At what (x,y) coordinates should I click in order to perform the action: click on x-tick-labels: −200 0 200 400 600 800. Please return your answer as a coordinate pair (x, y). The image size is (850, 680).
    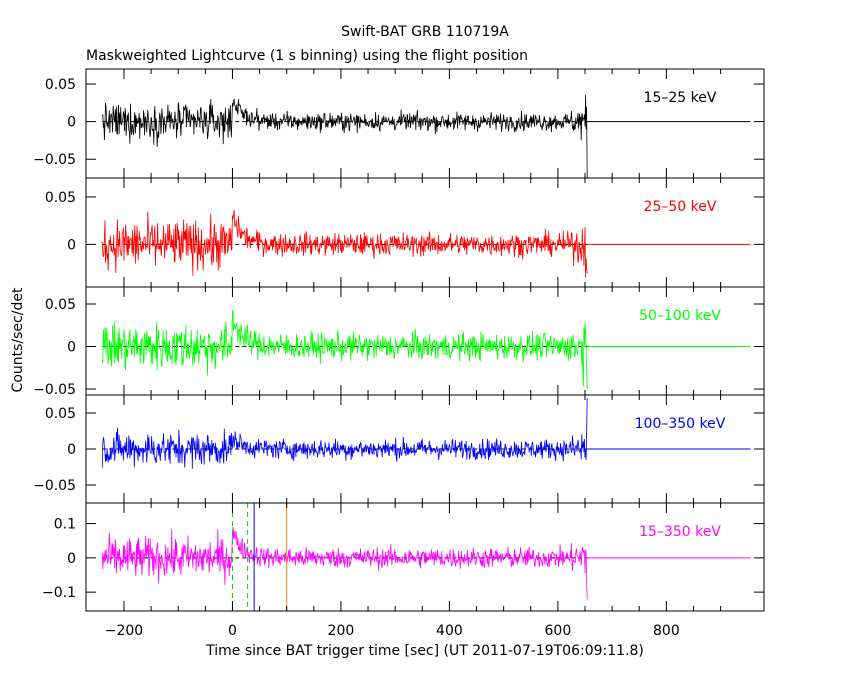
    Looking at the image, I should click on (392, 631).